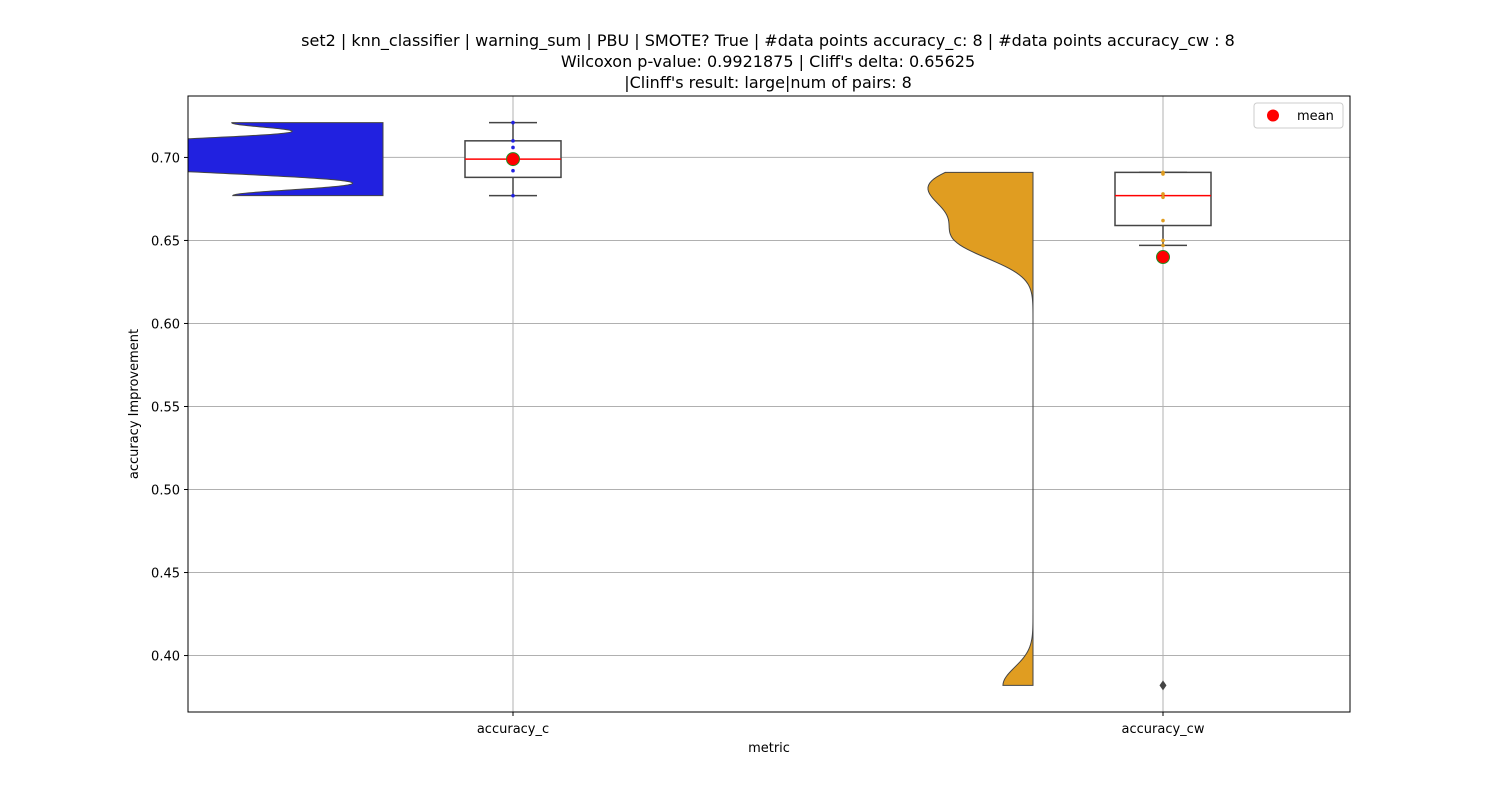  Describe the element at coordinates (165, 241) in the screenshot. I see `y-tick-label: 0.65` at that location.